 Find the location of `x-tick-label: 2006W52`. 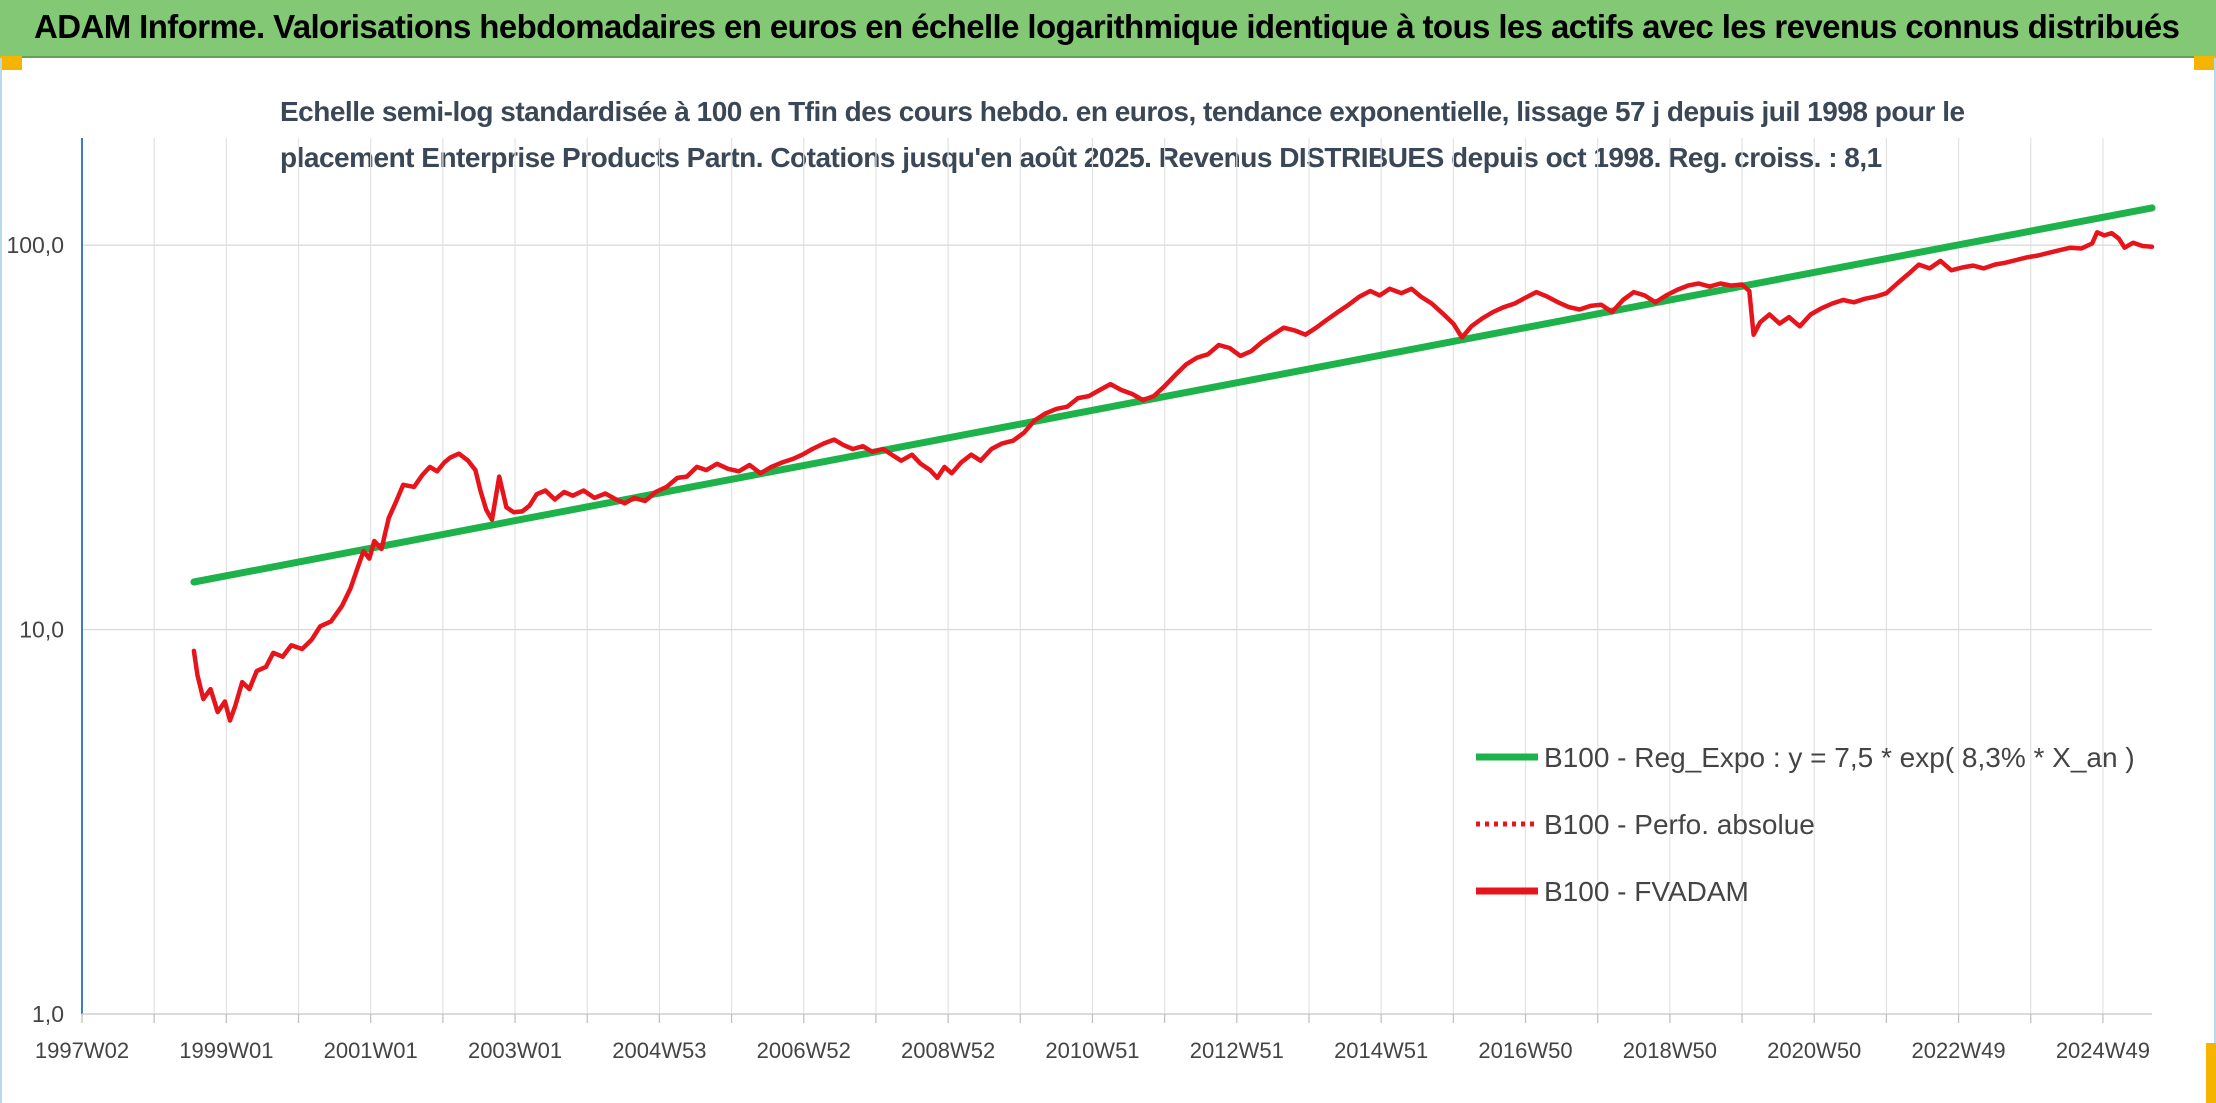

x-tick-label: 2006W52 is located at coordinates (804, 1050).